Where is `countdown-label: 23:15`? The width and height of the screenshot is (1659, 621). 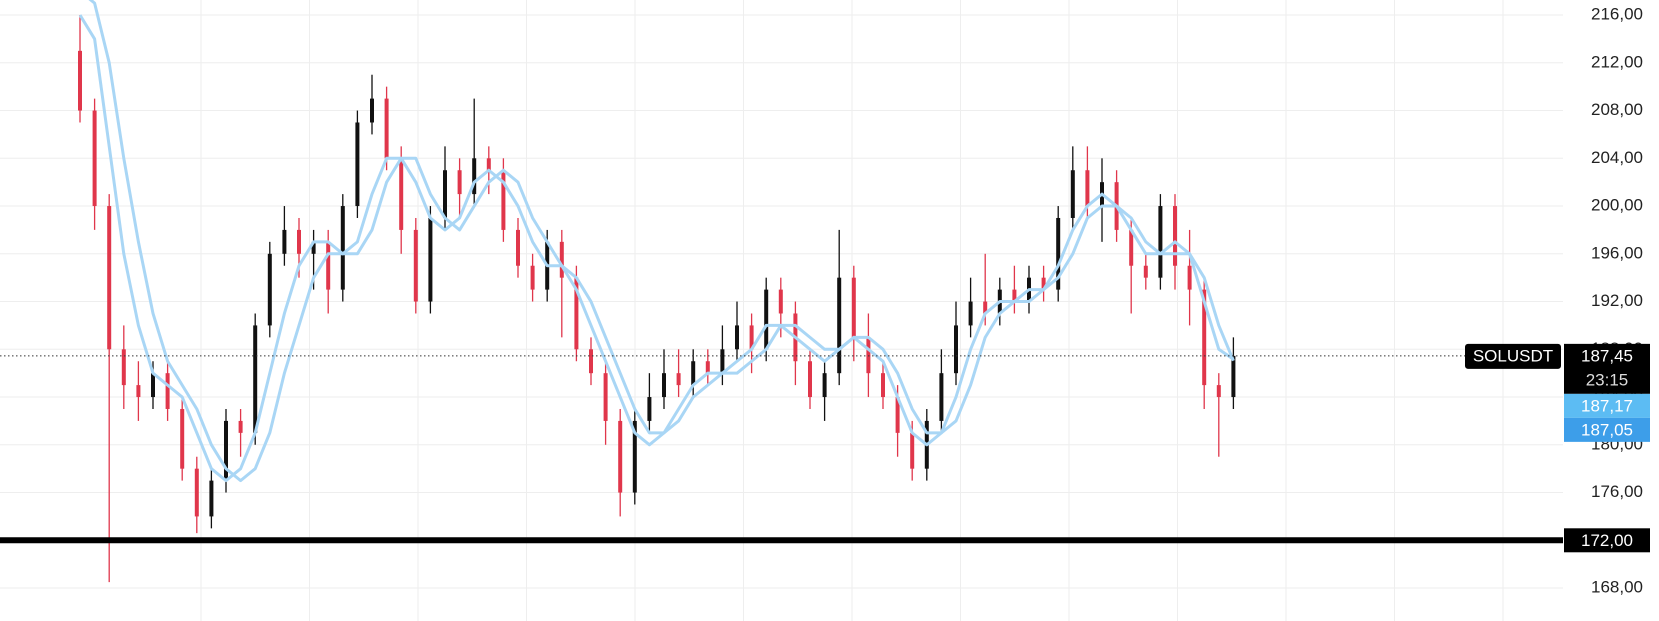 countdown-label: 23:15 is located at coordinates (1607, 379).